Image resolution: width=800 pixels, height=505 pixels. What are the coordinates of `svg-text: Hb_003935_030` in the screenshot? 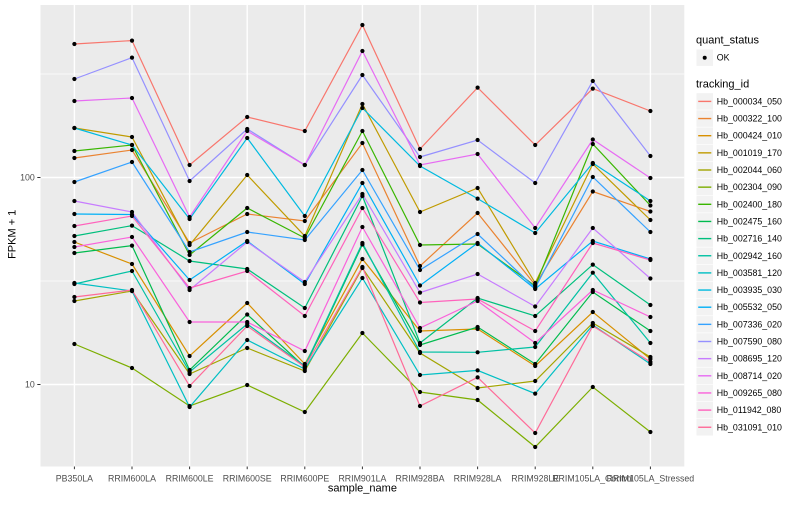 It's located at (749, 290).